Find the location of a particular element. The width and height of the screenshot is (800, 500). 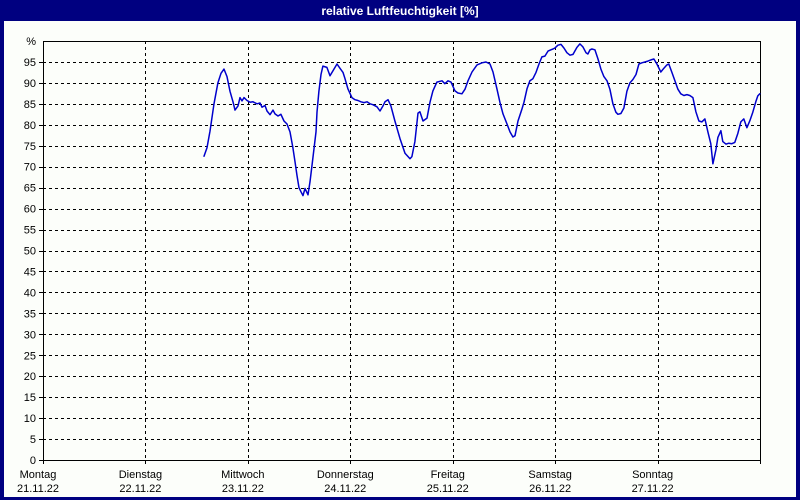

x-date-label: 25.11.22 is located at coordinates (448, 489).